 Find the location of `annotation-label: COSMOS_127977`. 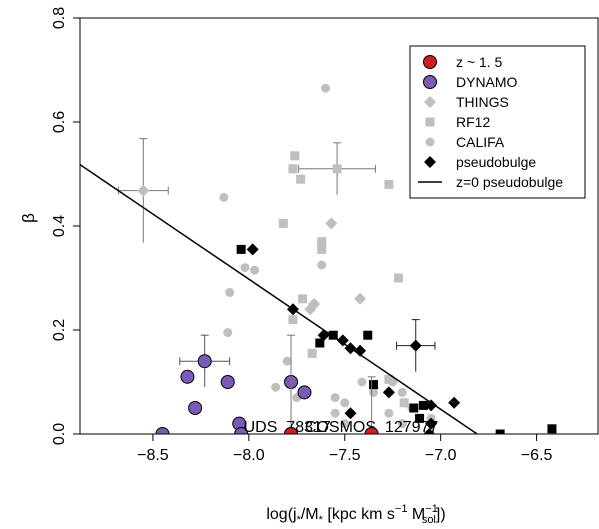

annotation-label: COSMOS_127977 is located at coordinates (372, 427).